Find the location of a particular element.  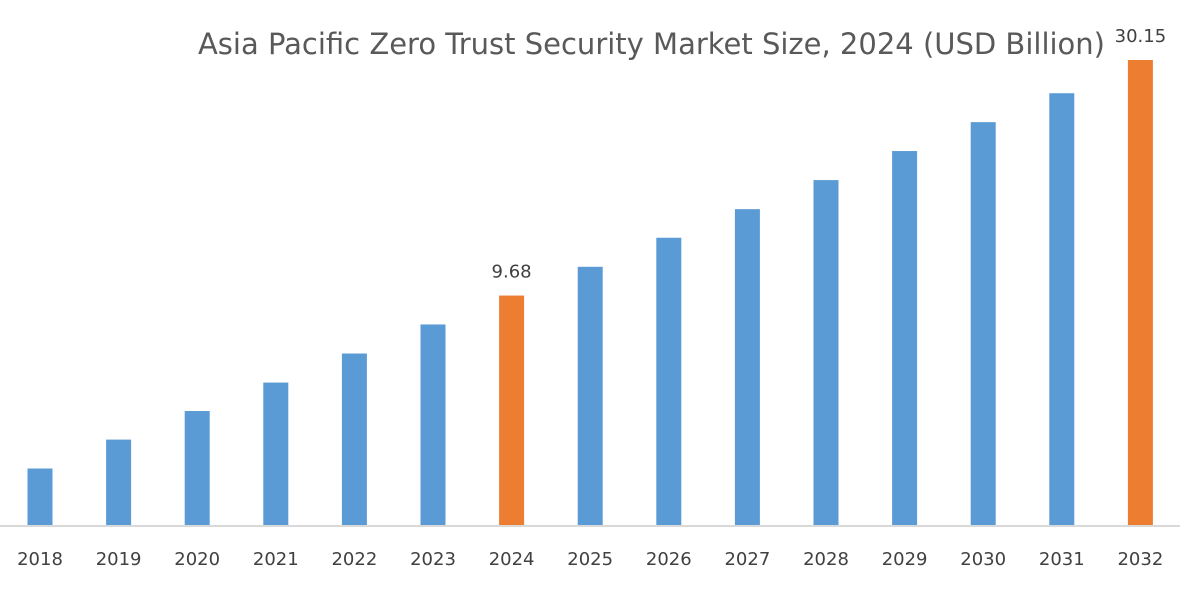

x-tick-label-2030: 2030 is located at coordinates (983, 559).